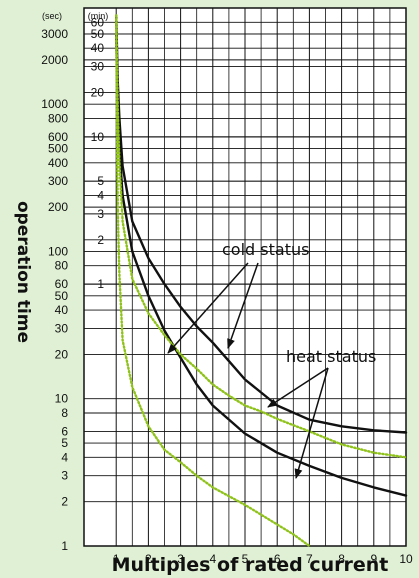 The image size is (419, 578). I want to click on y-tick-label-seconds: 400, so click(58, 163).